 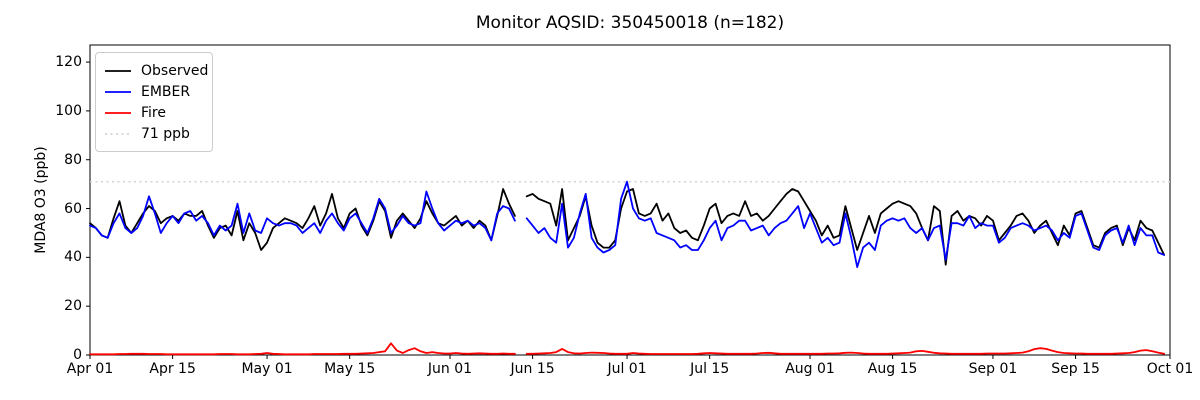 What do you see at coordinates (77, 355) in the screenshot?
I see `y-tick-label: 0` at bounding box center [77, 355].